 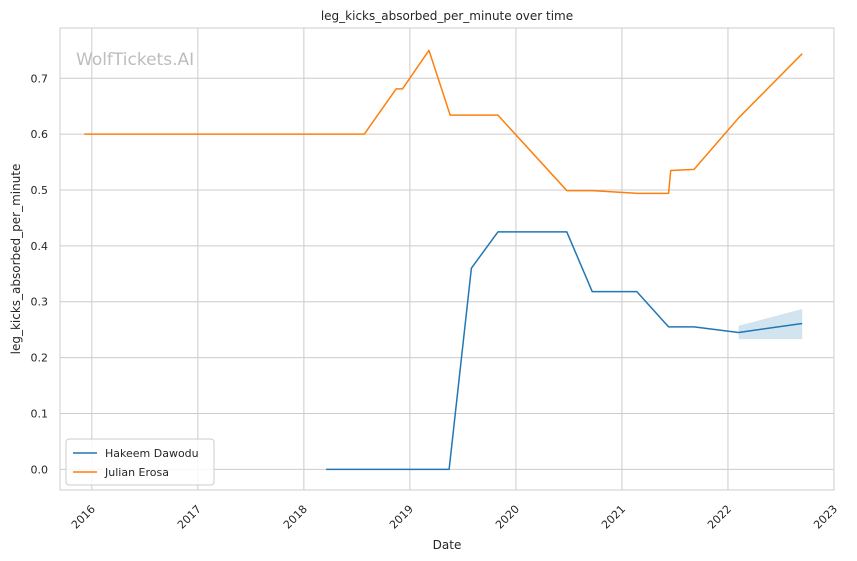 I want to click on y-tick-label: 0.3, so click(x=40, y=302).